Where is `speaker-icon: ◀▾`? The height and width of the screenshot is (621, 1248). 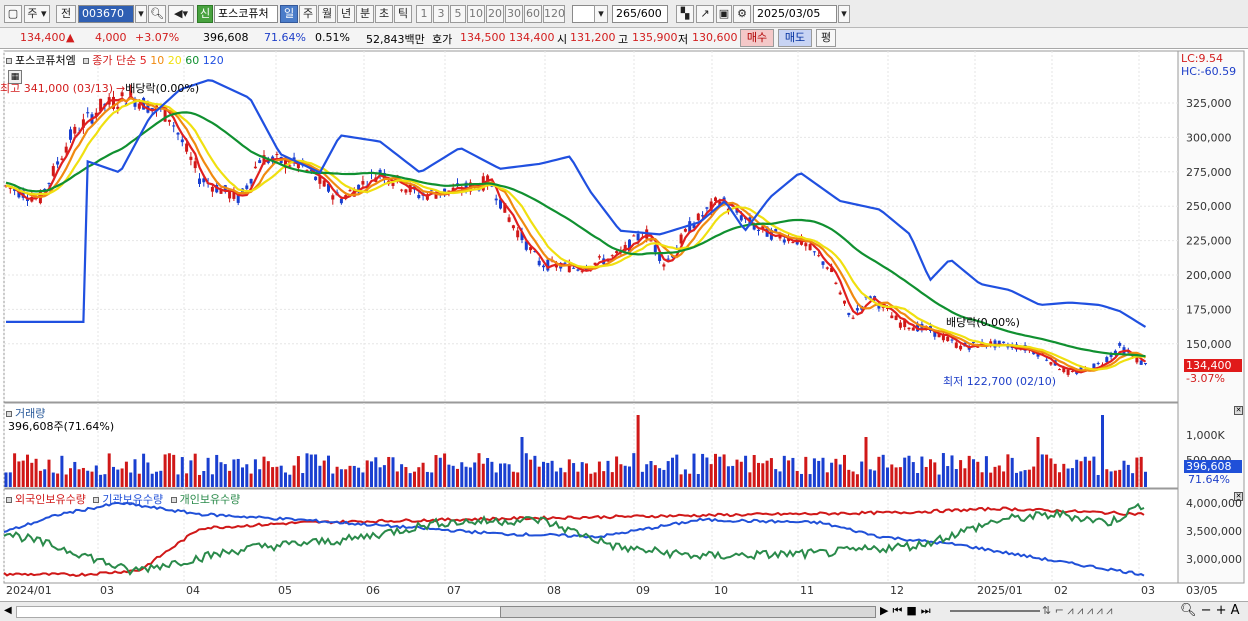
speaker-icon: ◀▾ is located at coordinates (181, 14).